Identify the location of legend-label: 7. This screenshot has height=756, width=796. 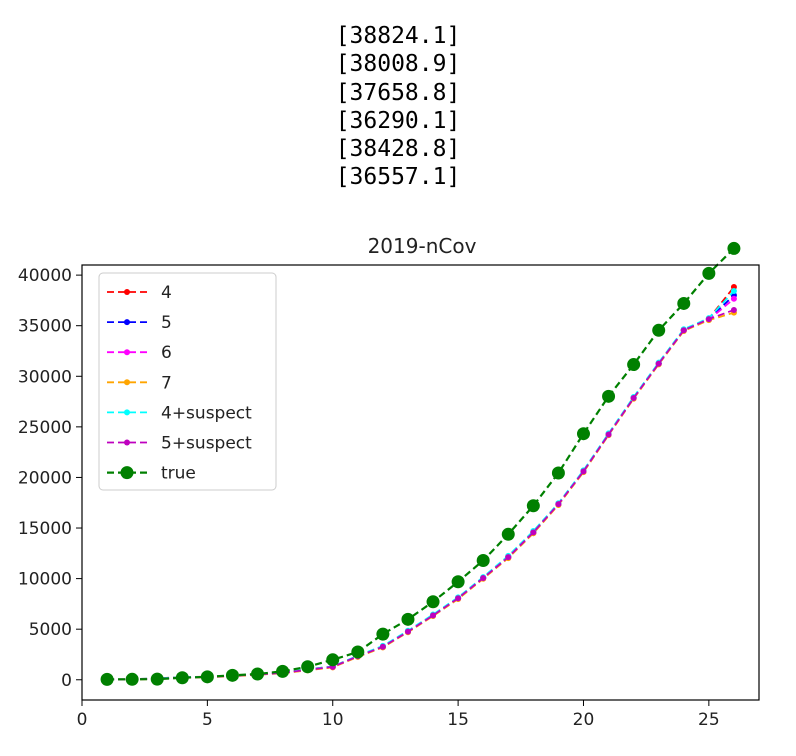
(166, 383).